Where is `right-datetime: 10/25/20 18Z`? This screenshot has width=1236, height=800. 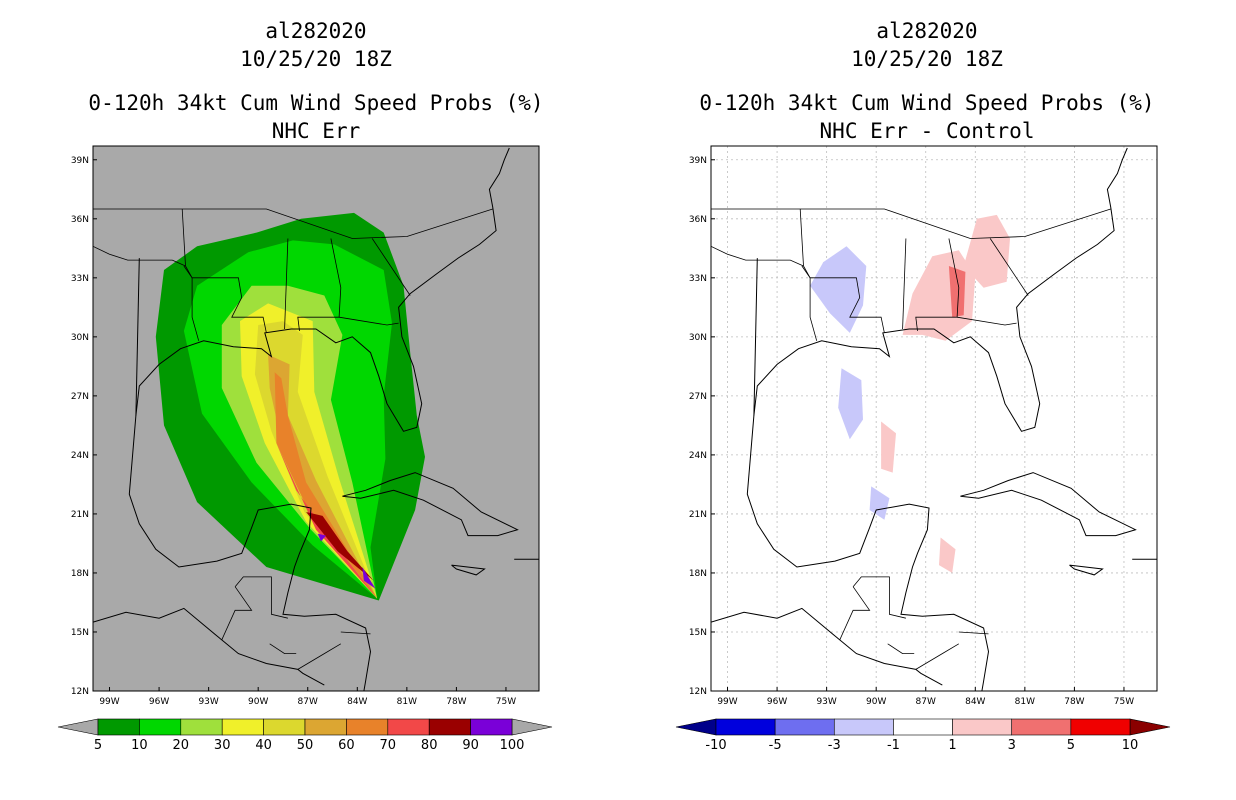 right-datetime: 10/25/20 18Z is located at coordinates (927, 59).